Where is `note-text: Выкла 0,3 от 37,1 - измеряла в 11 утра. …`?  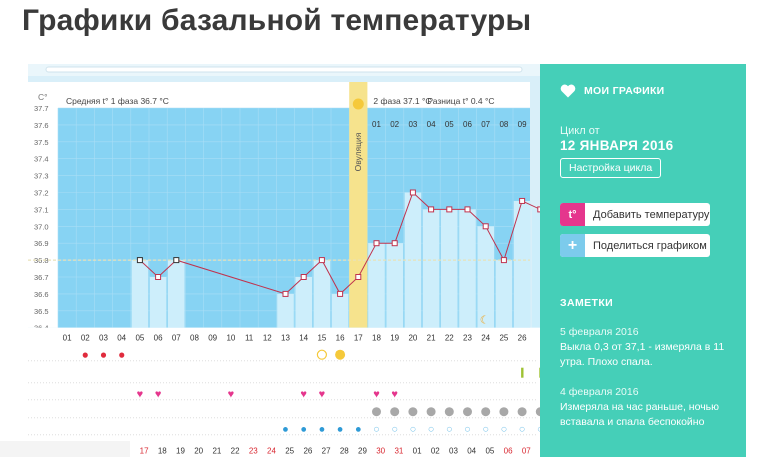 note-text: Выкла 0,3 от 37,1 - измеряла в 11 утра. … is located at coordinates (642, 354).